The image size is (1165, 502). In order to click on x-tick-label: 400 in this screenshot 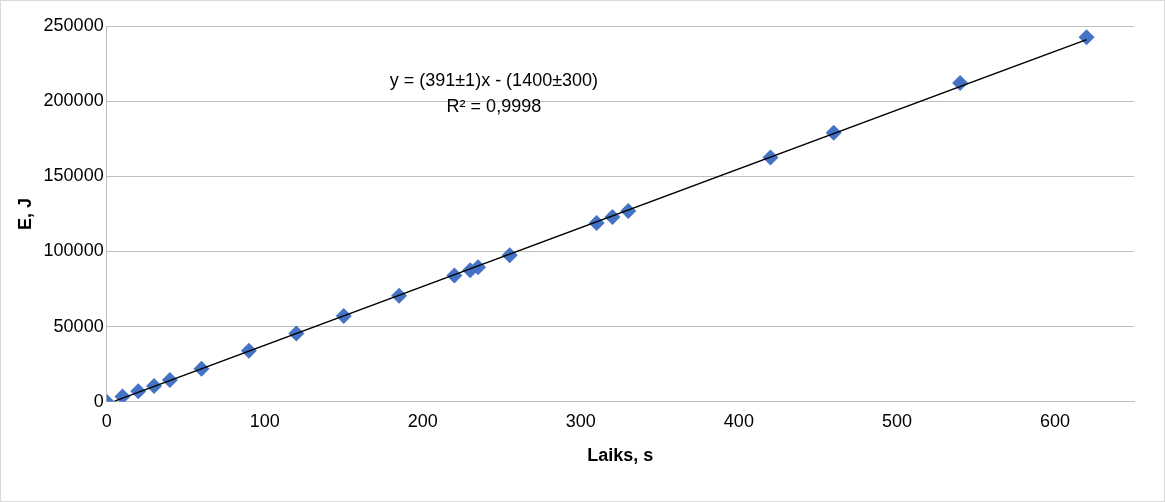, I will do `click(738, 420)`.